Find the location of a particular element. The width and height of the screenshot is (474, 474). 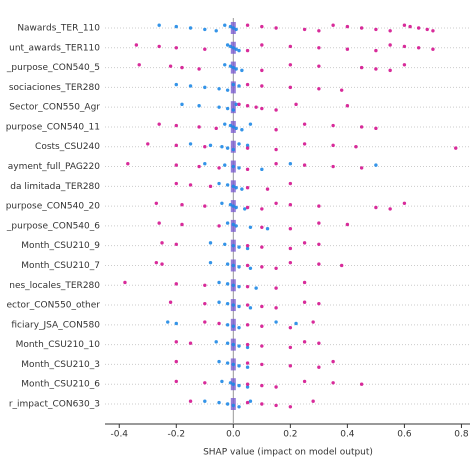

feature-label: Month_CSU210_6 is located at coordinates (60, 385).